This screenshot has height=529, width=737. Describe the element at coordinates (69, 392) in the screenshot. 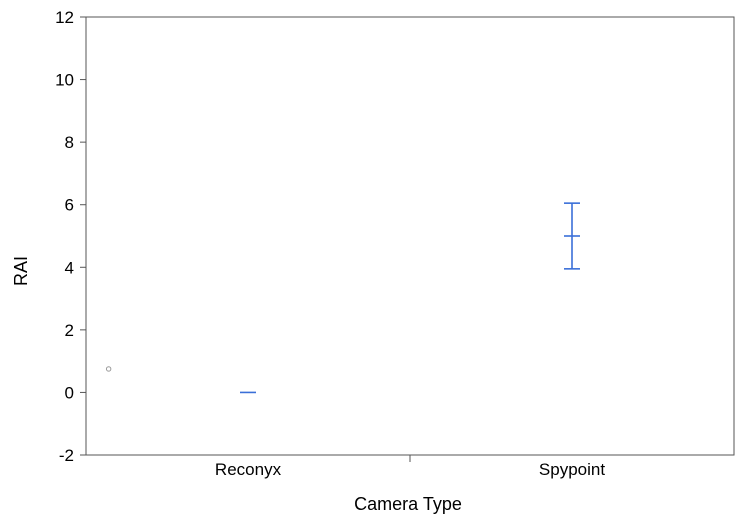

I see `y-tick-label: 0` at that location.